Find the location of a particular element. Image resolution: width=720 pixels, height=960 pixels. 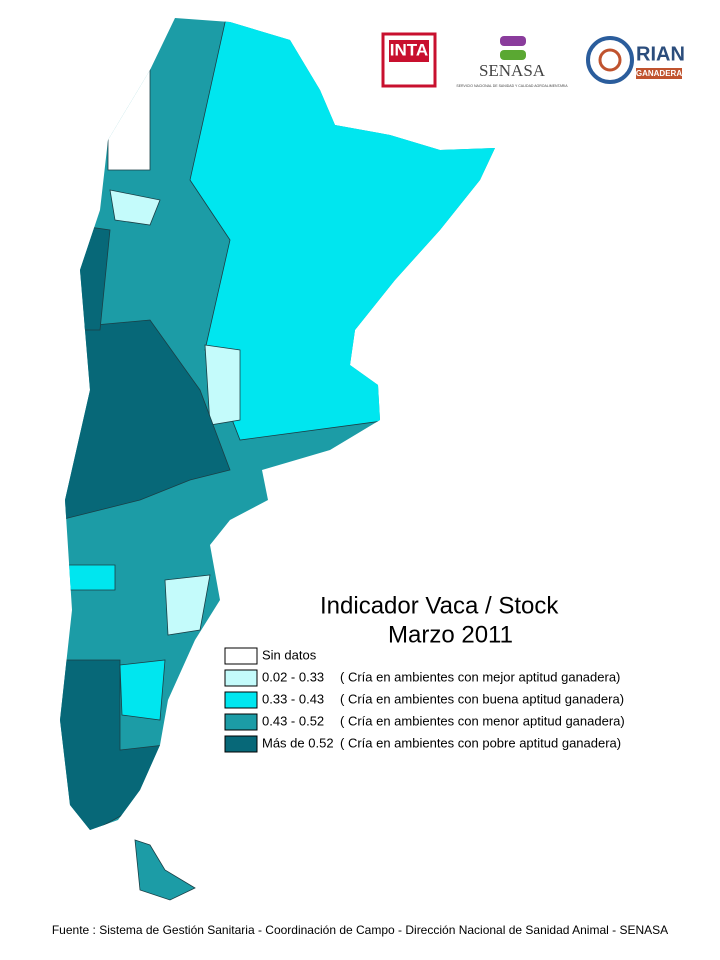

rian-text: RIAN is located at coordinates (660, 54).